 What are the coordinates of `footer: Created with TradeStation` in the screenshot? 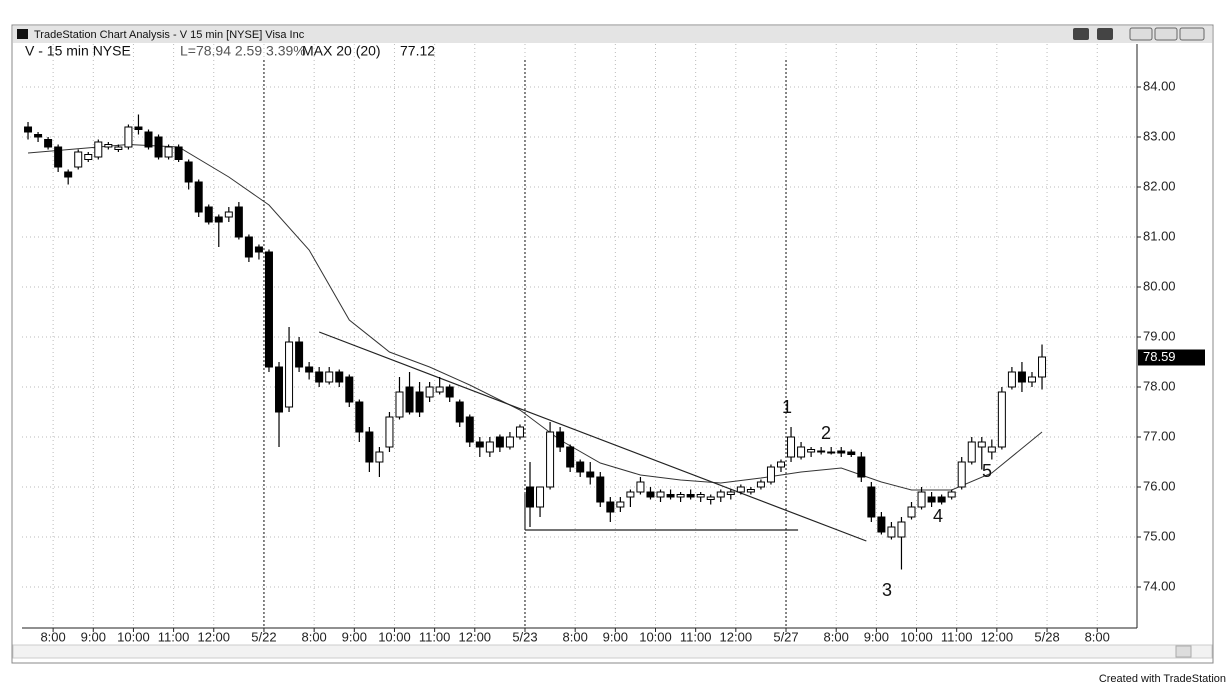 It's located at (1162, 679).